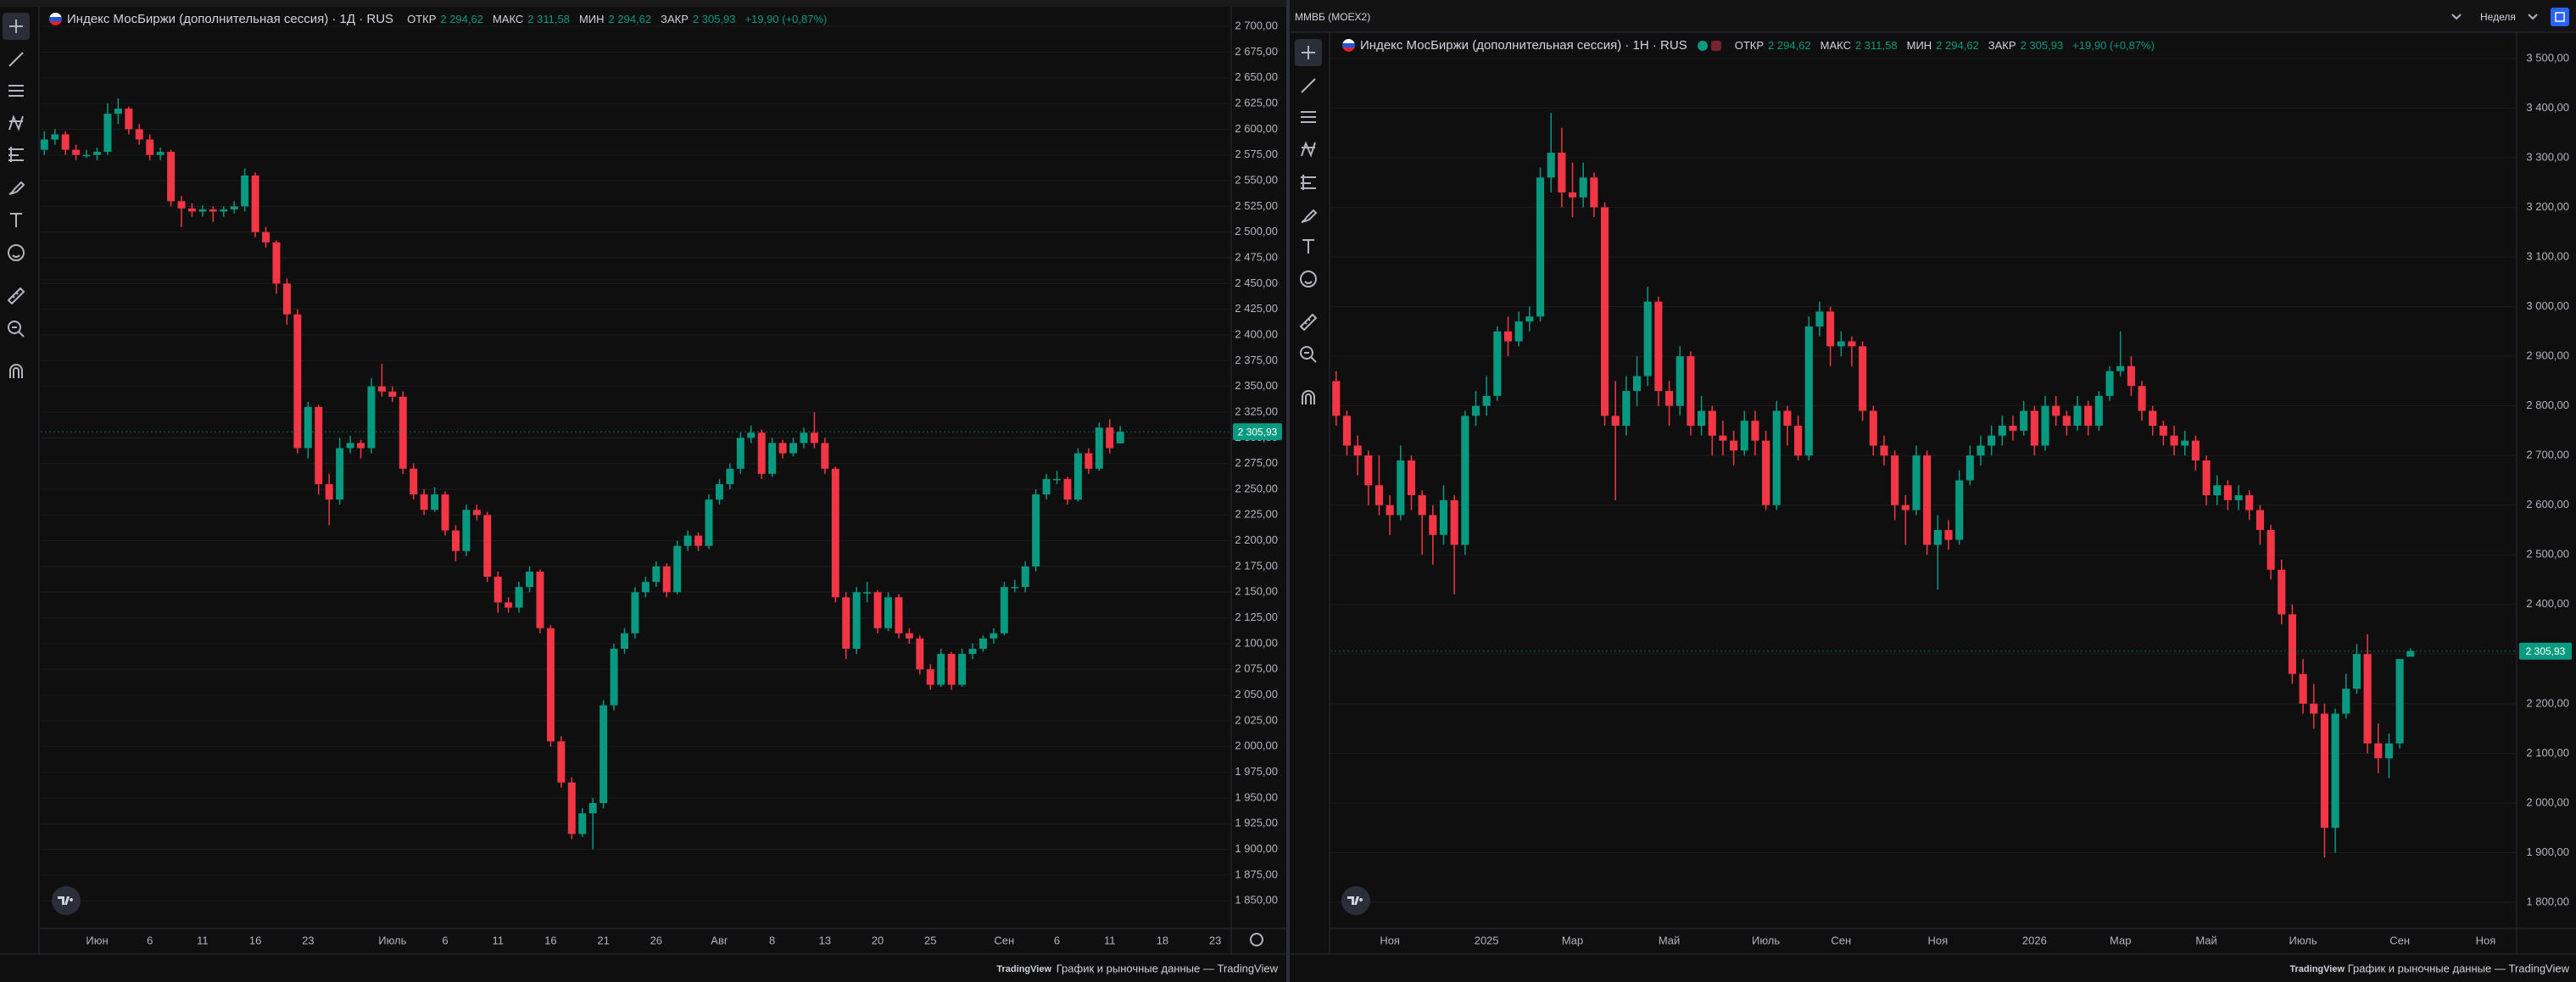 This screenshot has width=2576, height=982. I want to click on x-tick-label: Сен, so click(1841, 940).